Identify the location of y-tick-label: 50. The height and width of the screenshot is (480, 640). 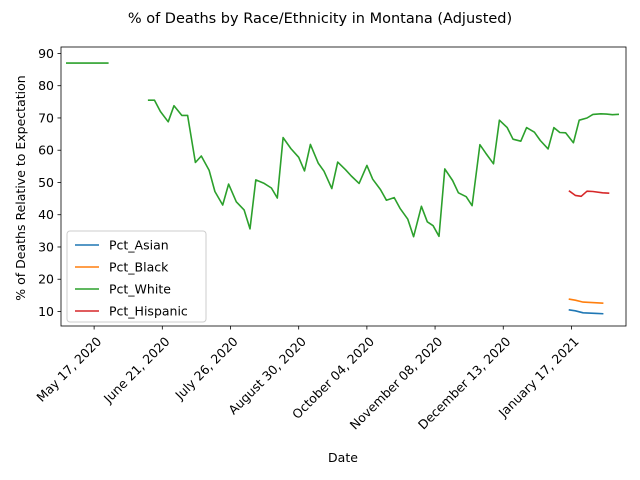
(46, 182).